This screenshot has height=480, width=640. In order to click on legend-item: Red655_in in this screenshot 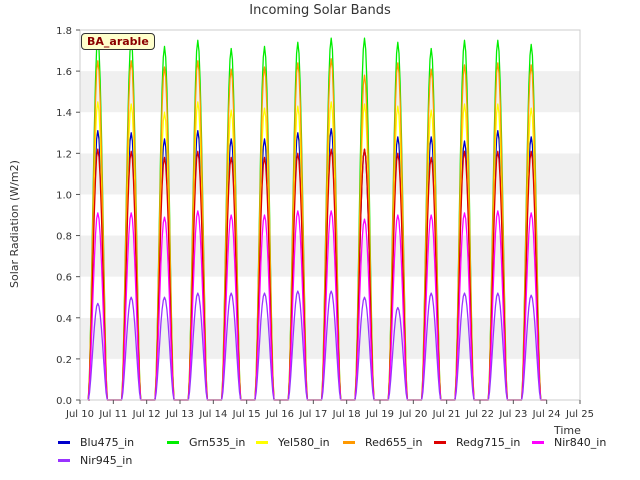, I will do `click(382, 443)`.